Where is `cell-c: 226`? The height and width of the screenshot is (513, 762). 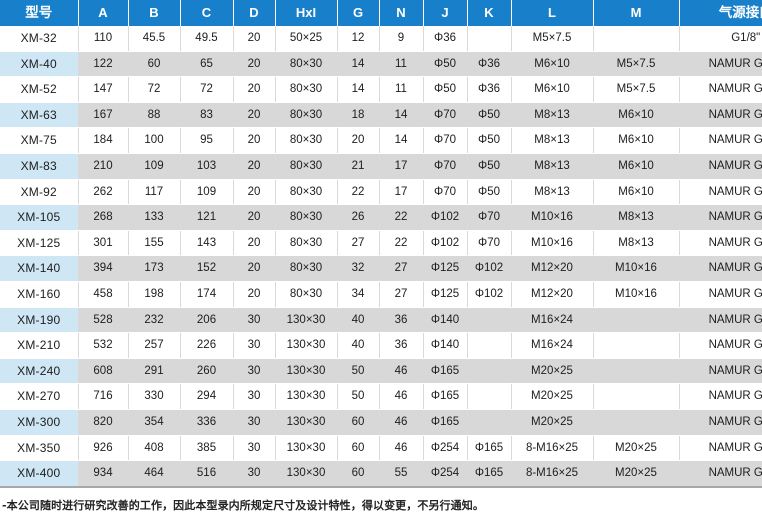 cell-c: 226 is located at coordinates (207, 345).